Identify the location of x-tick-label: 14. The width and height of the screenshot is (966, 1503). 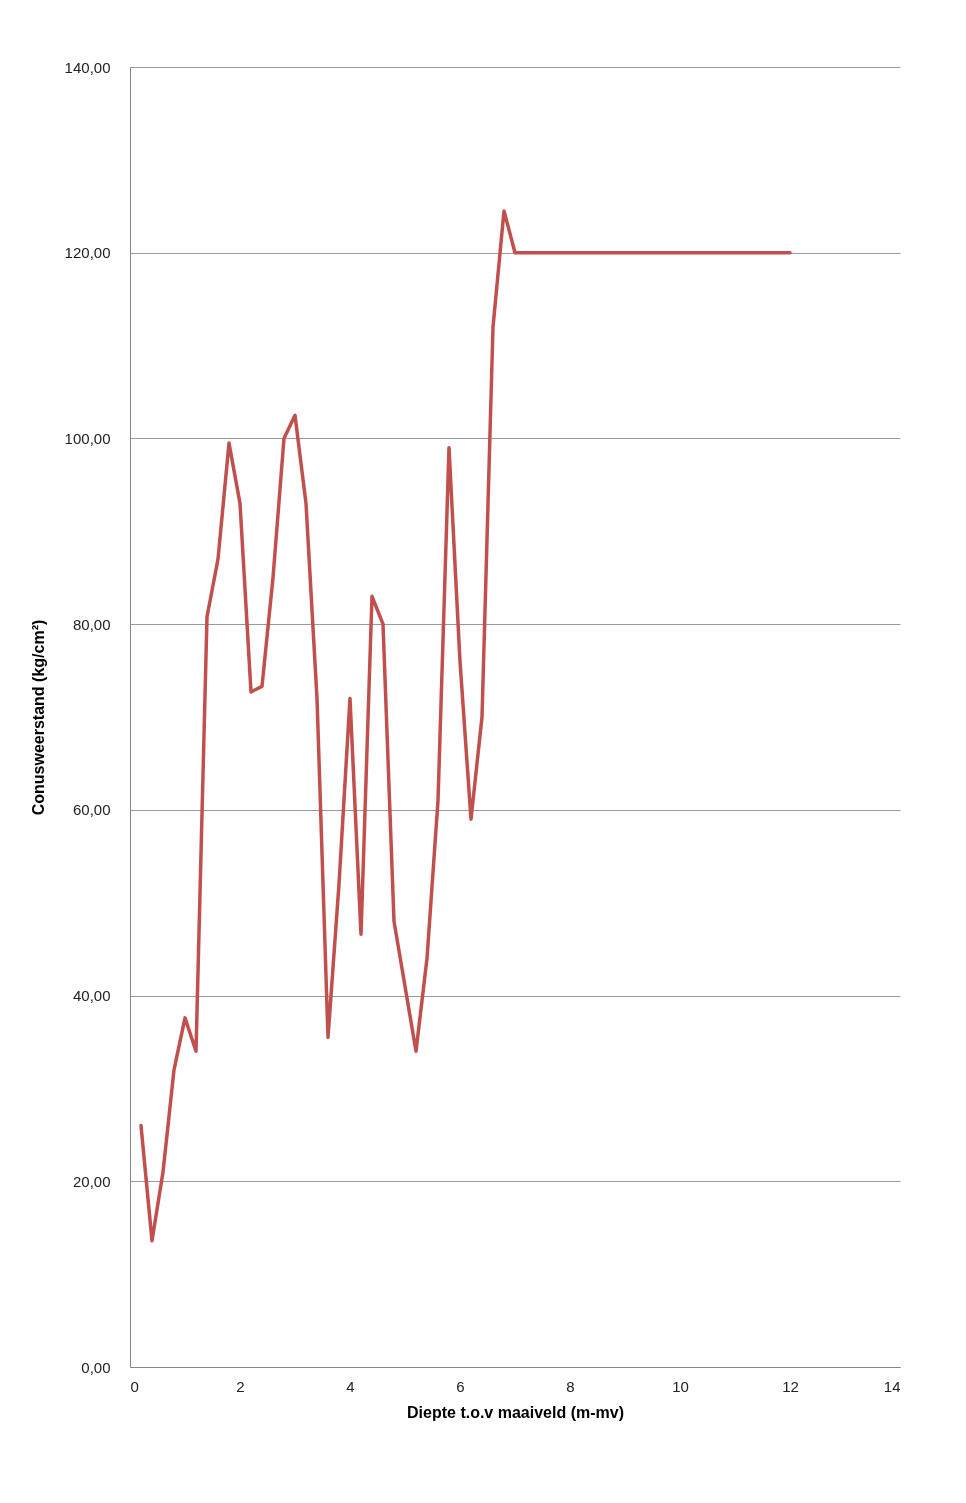
(892, 1386).